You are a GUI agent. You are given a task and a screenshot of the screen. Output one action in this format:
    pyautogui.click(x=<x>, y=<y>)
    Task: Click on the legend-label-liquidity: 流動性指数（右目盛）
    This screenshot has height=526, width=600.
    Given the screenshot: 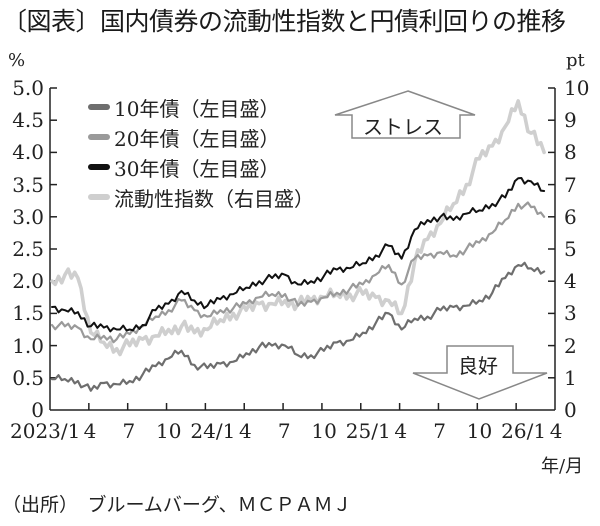 What is the action you would take?
    pyautogui.click(x=214, y=198)
    